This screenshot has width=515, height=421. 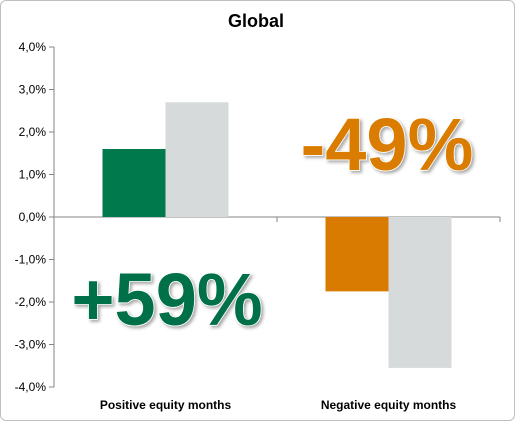 What do you see at coordinates (31, 302) in the screenshot?
I see `y-tick-label: -2,0%` at bounding box center [31, 302].